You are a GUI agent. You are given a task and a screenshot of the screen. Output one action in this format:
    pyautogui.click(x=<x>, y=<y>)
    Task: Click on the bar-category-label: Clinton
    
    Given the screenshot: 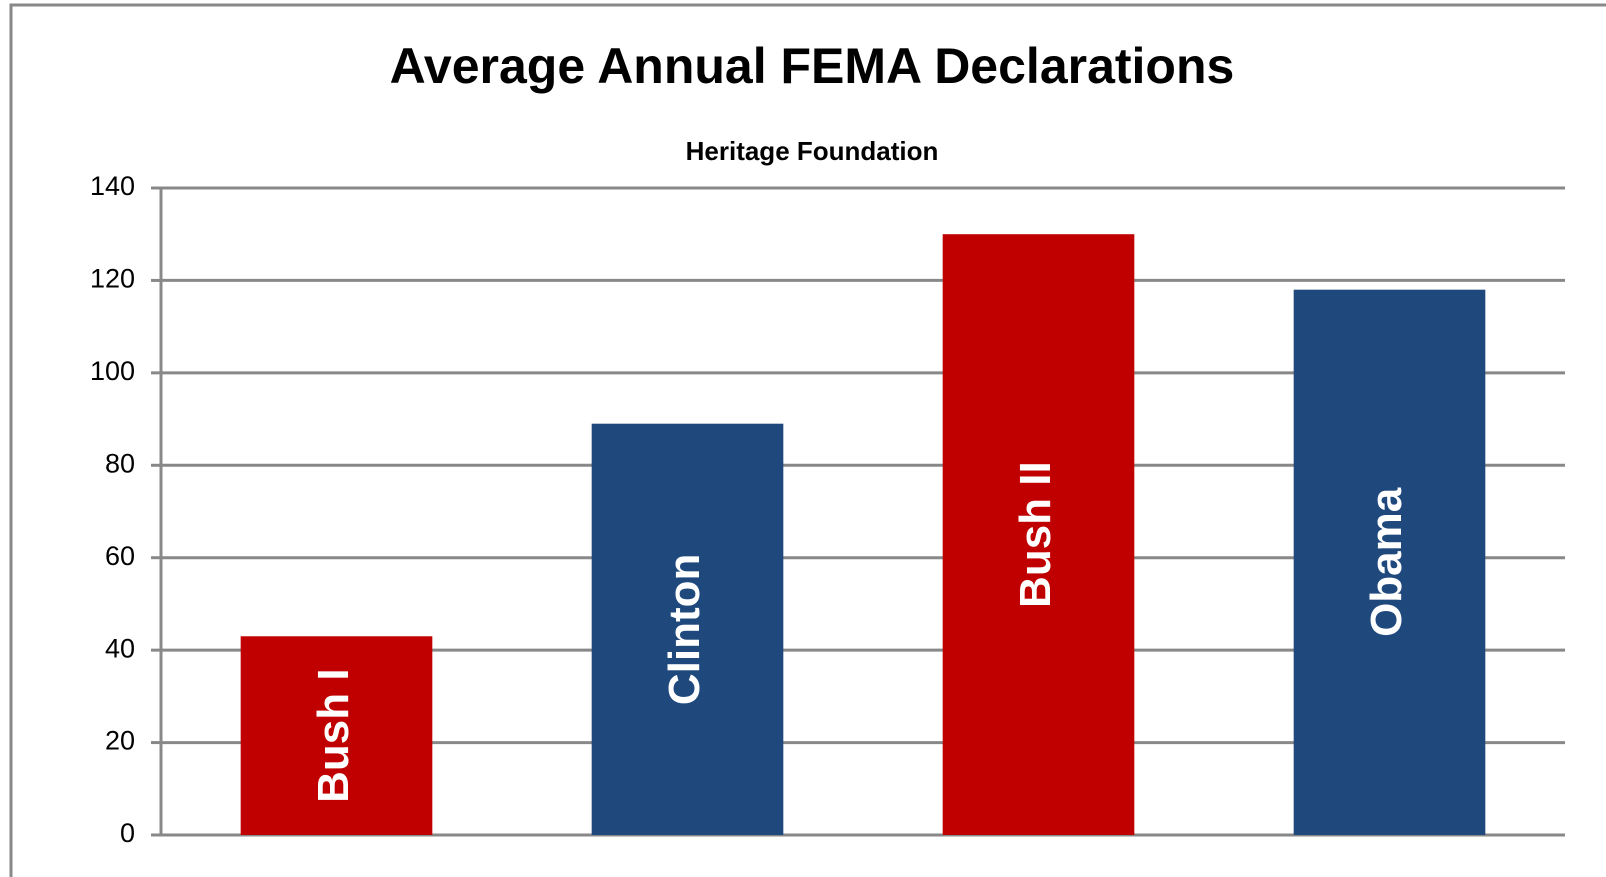 What is the action you would take?
    pyautogui.click(x=684, y=630)
    